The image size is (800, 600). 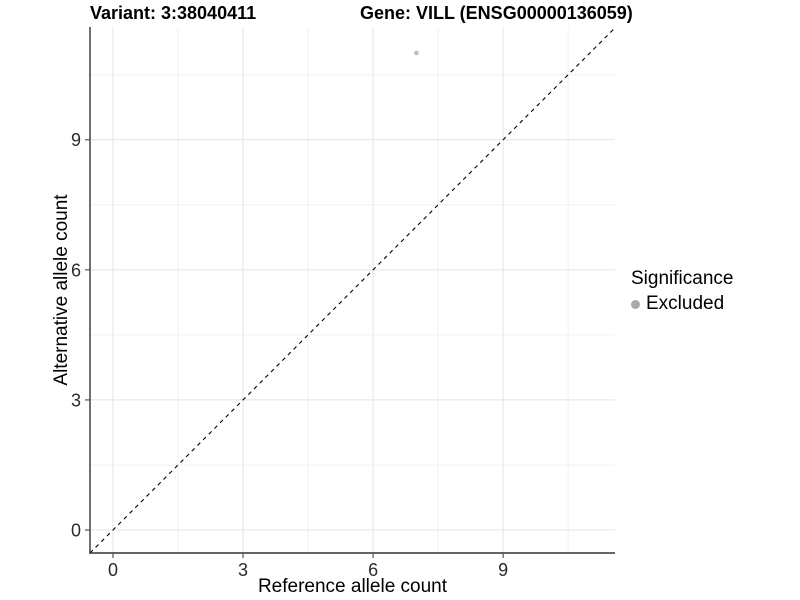 I want to click on legend-title: Significance, so click(x=682, y=278).